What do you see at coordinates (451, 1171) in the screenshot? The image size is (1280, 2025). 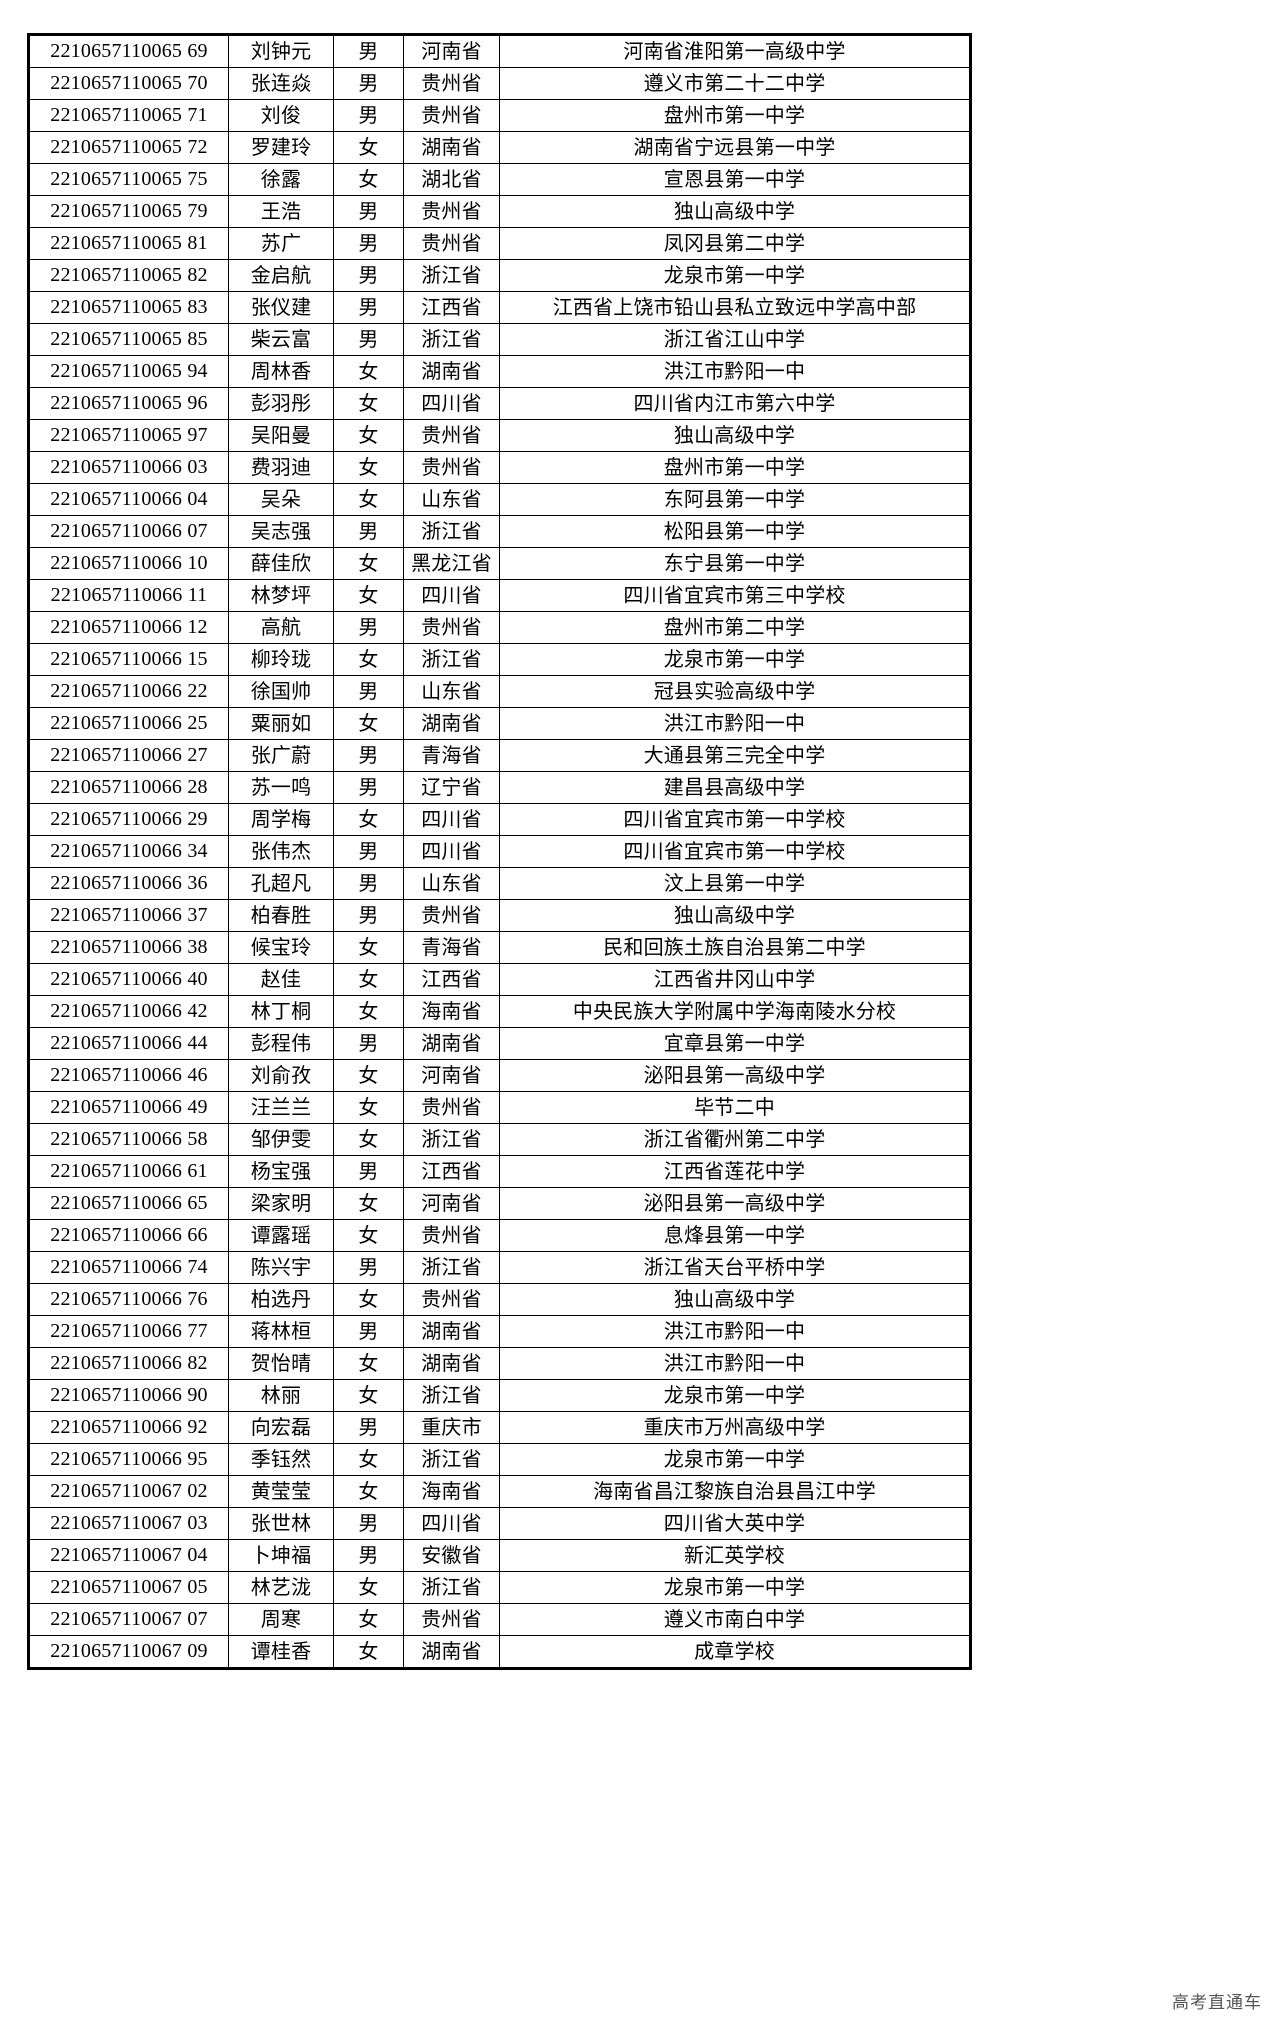 I see `candidate-province: 江西省` at bounding box center [451, 1171].